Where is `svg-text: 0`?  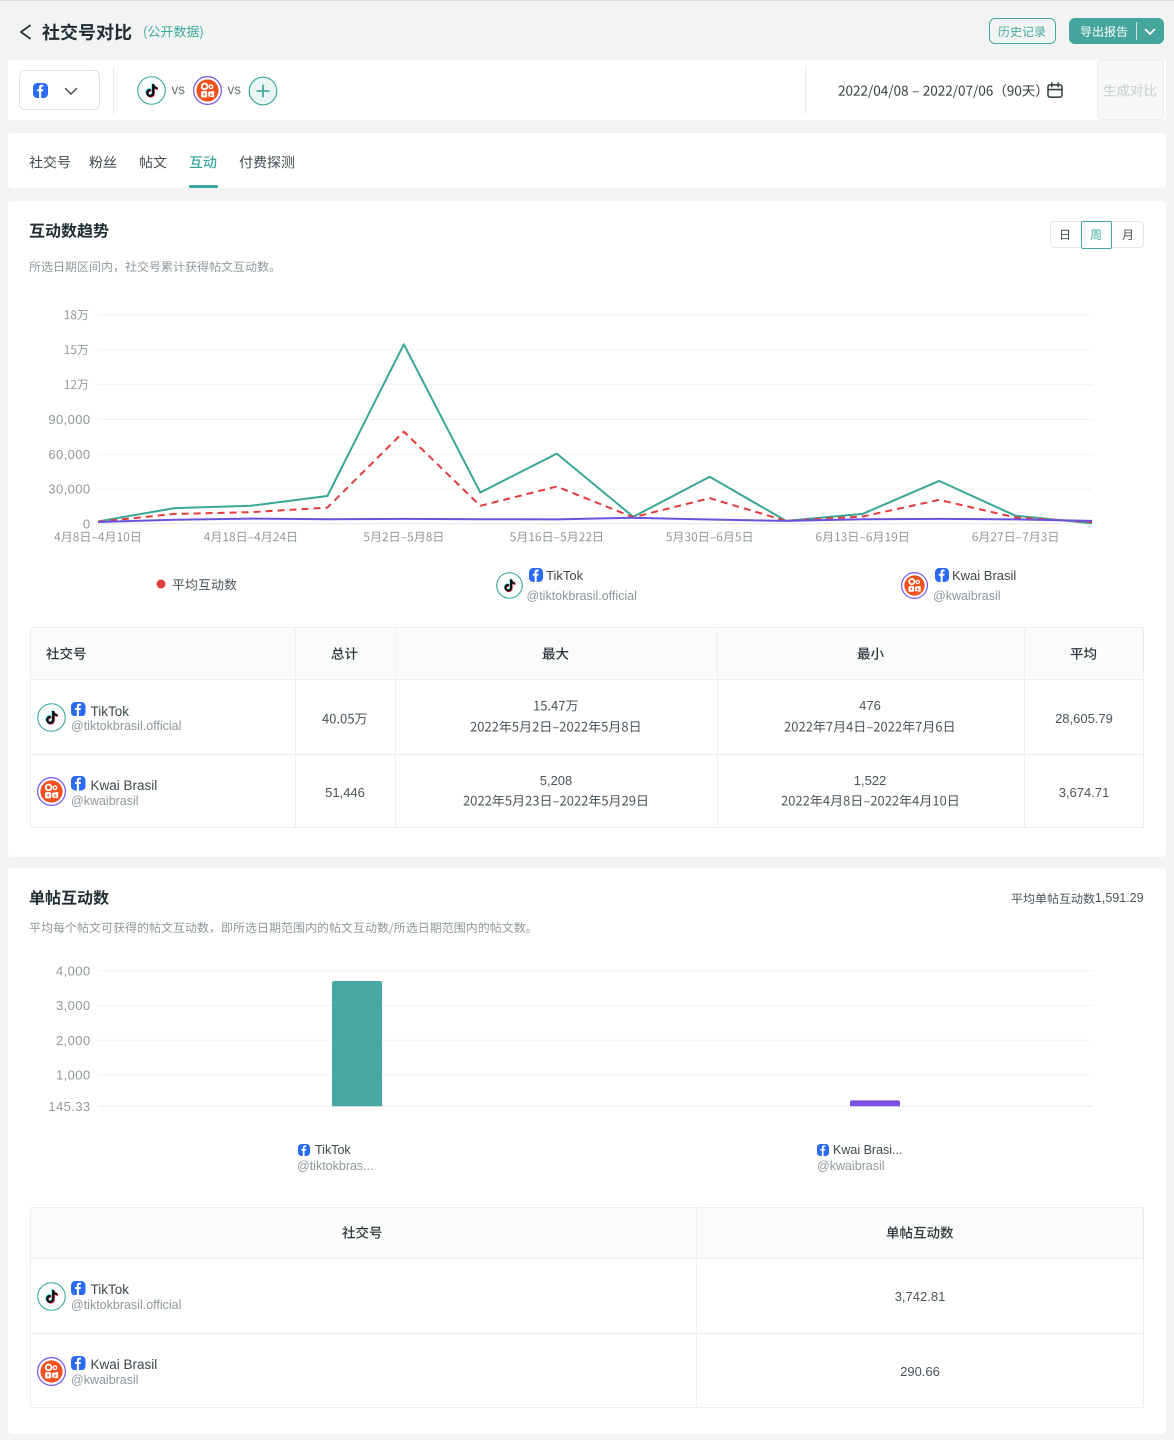
svg-text: 0 is located at coordinates (87, 523).